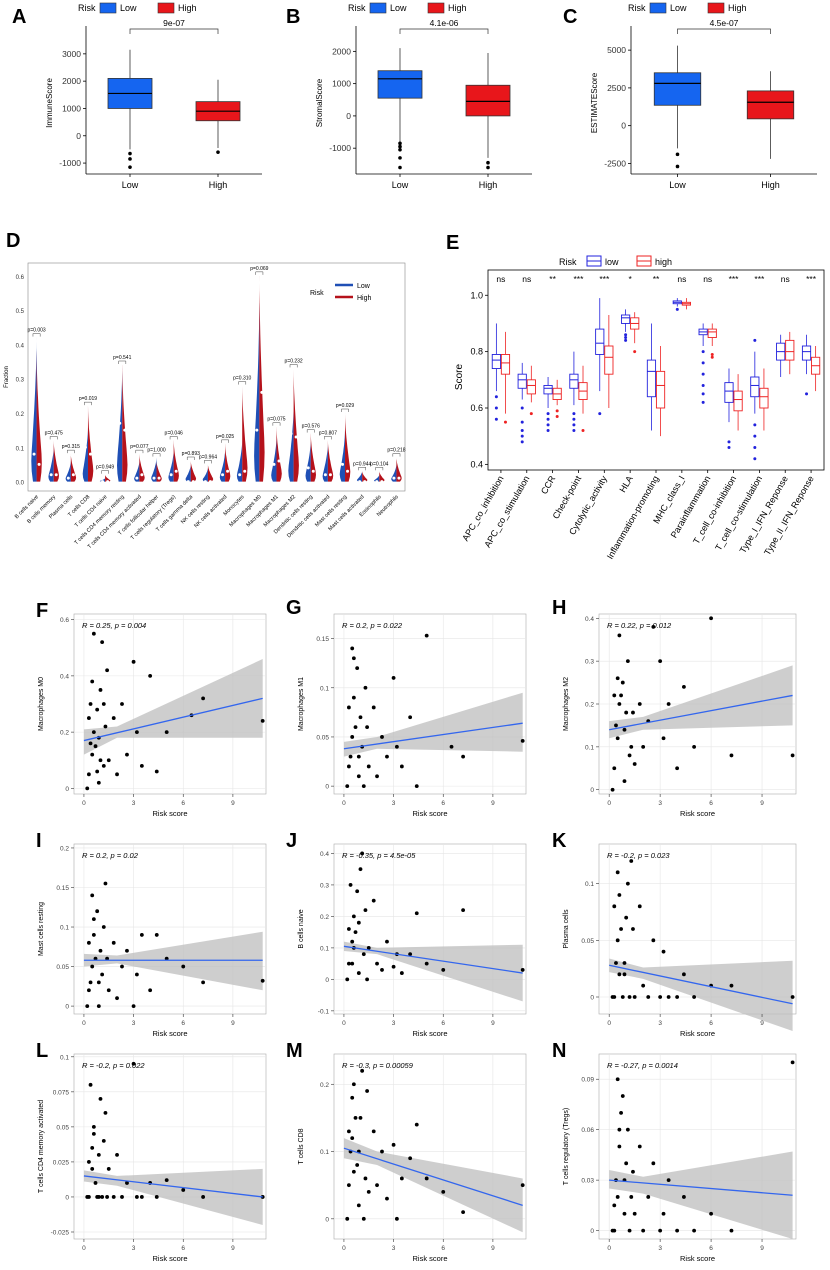 This screenshot has width=830, height=1270. What do you see at coordinates (71, 447) in the screenshot?
I see `pvalue-label: p=0.315` at bounding box center [71, 447].